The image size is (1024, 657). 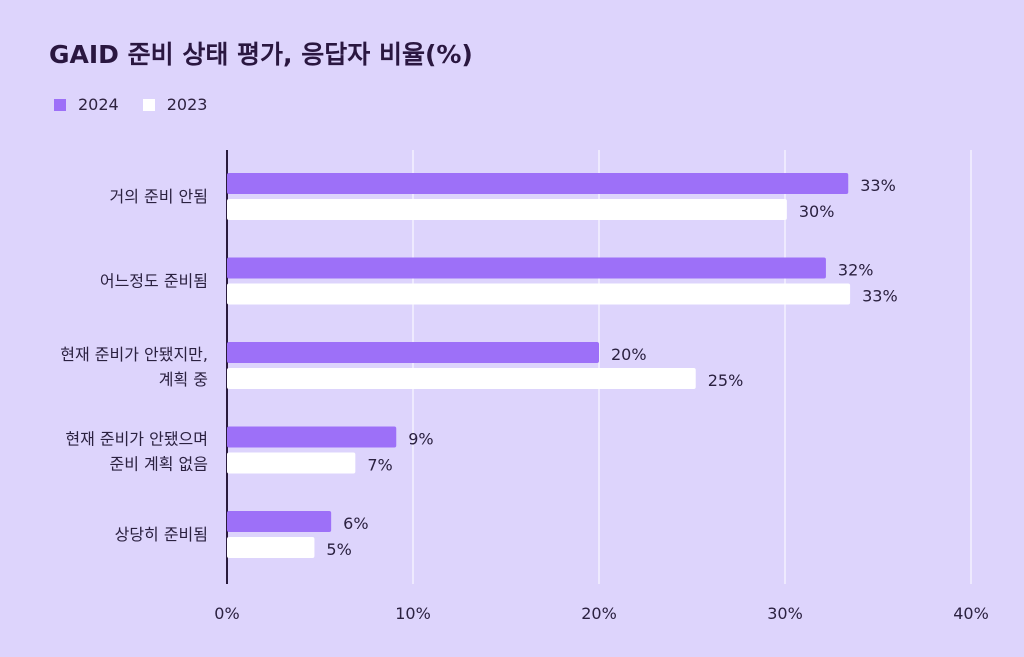 I want to click on data-label-2023-1: 33%, so click(x=880, y=296).